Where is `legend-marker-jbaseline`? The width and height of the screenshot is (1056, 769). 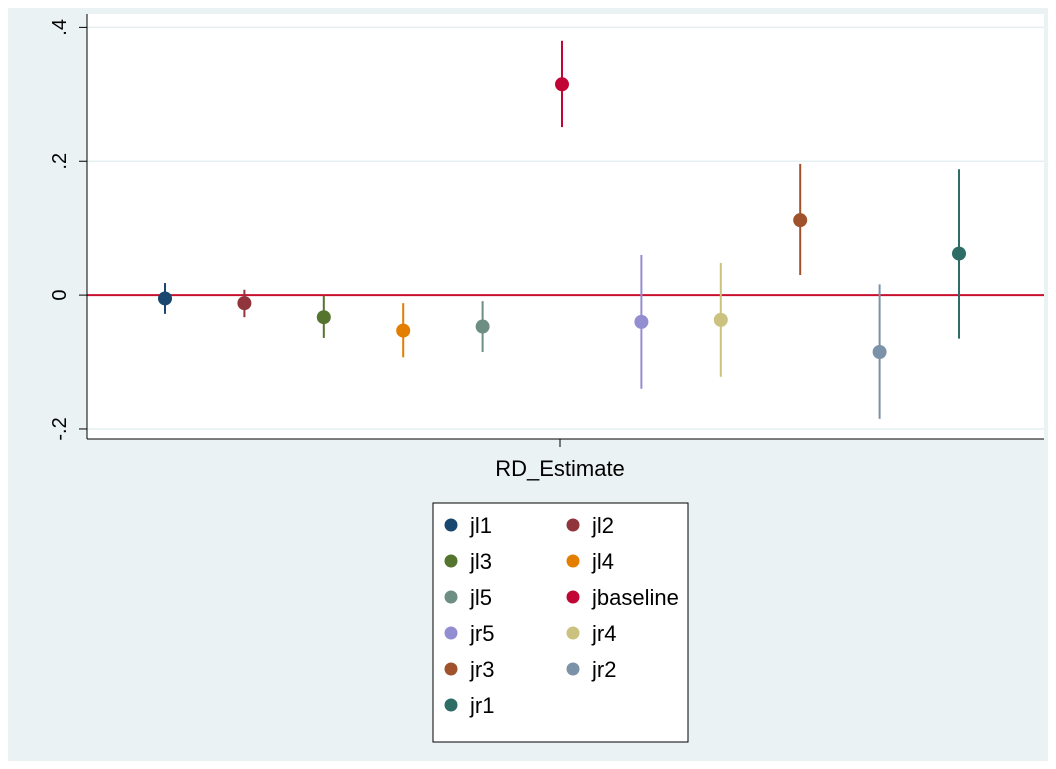
legend-marker-jbaseline is located at coordinates (573, 597).